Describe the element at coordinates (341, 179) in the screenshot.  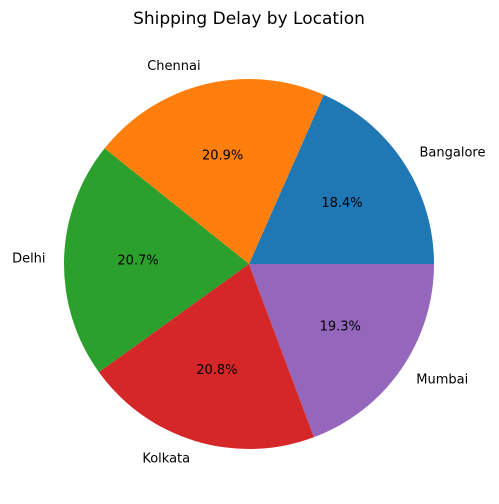
I see `pie-slice-bangalore` at that location.